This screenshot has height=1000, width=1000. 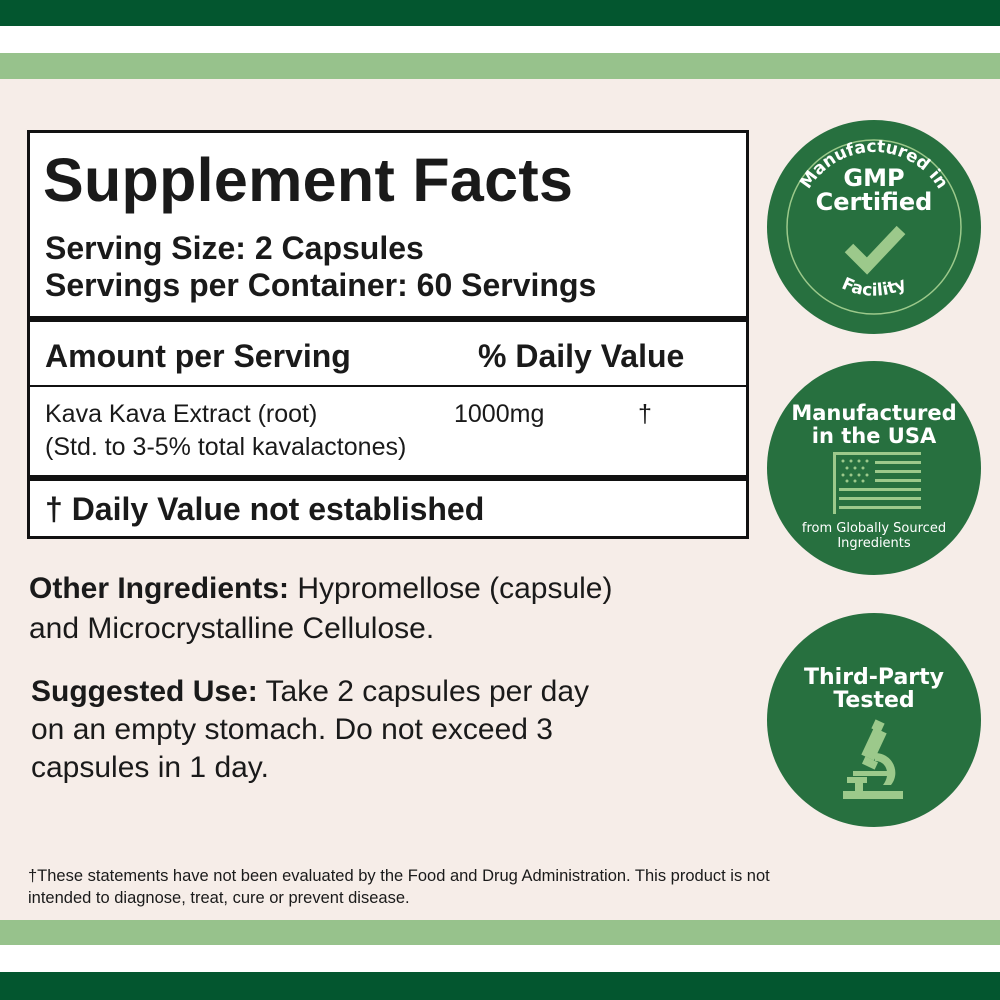 What do you see at coordinates (500, 932) in the screenshot?
I see `bottom-light-band` at bounding box center [500, 932].